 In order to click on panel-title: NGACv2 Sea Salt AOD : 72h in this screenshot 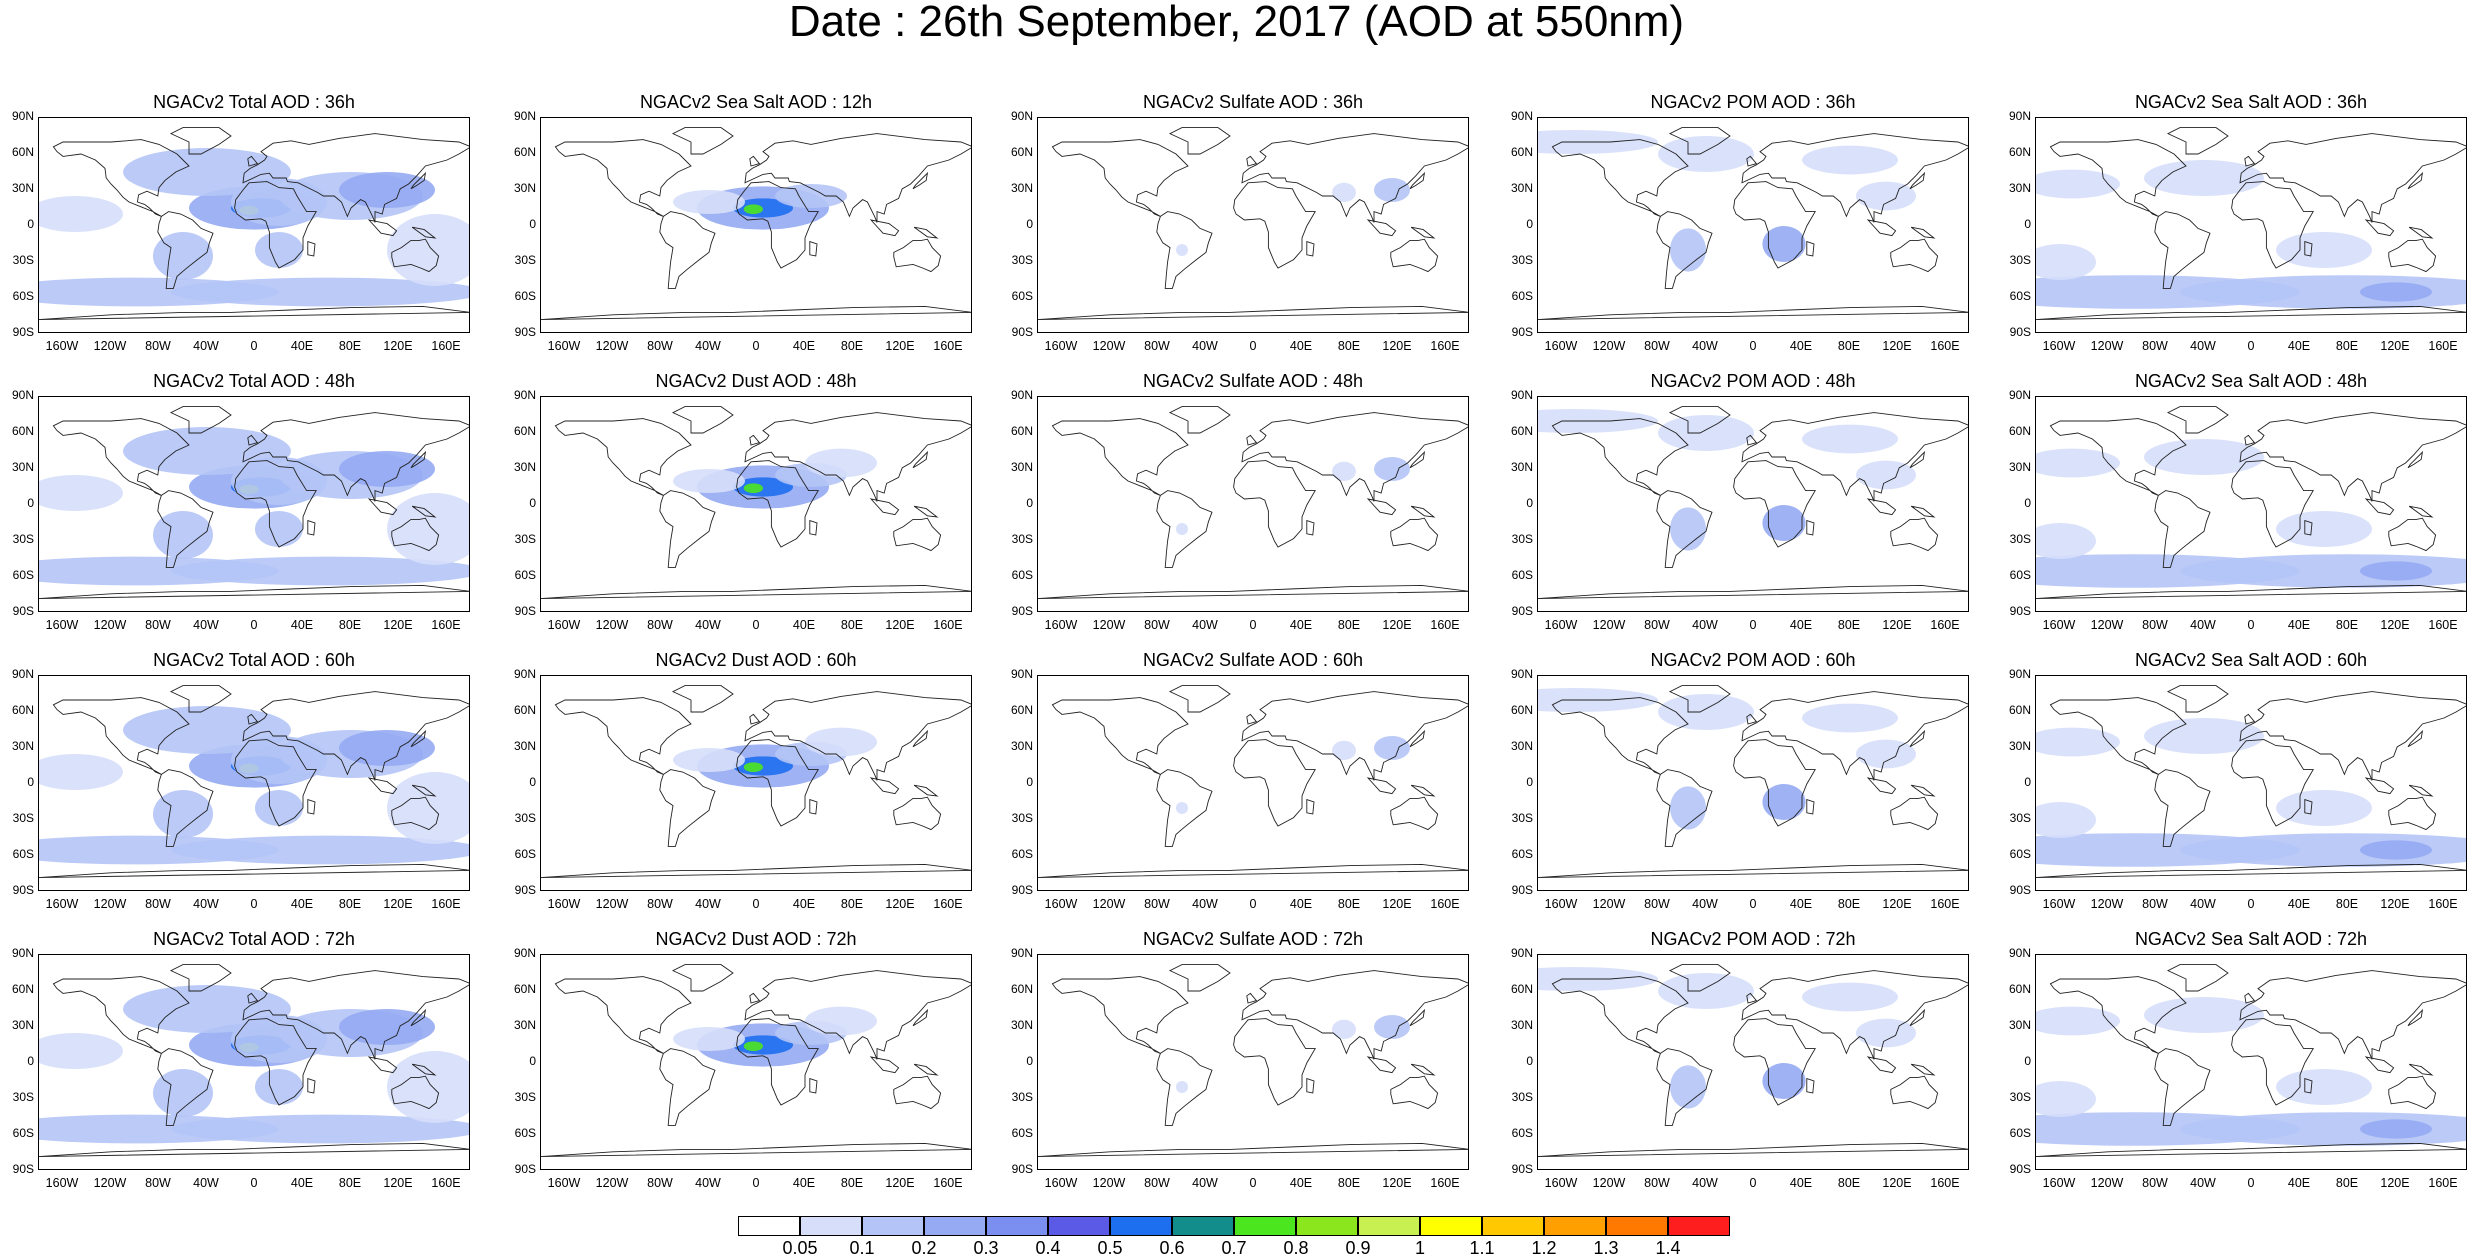, I will do `click(2251, 939)`.